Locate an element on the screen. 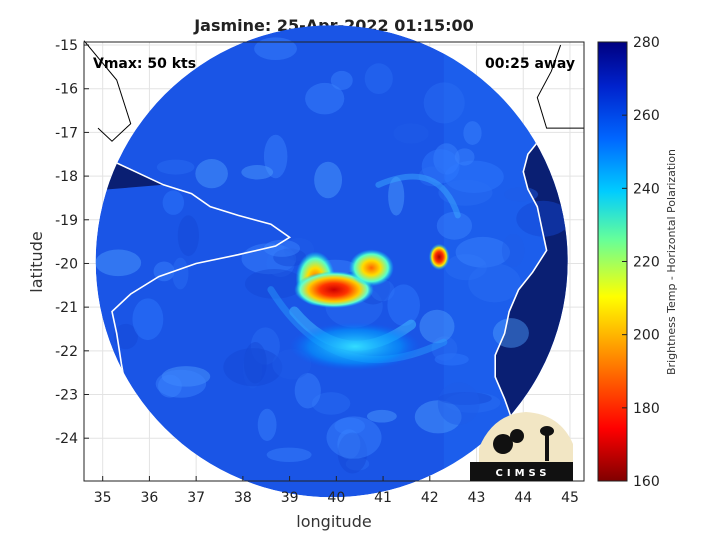  feature-cold-core is located at coordinates (334, 290).